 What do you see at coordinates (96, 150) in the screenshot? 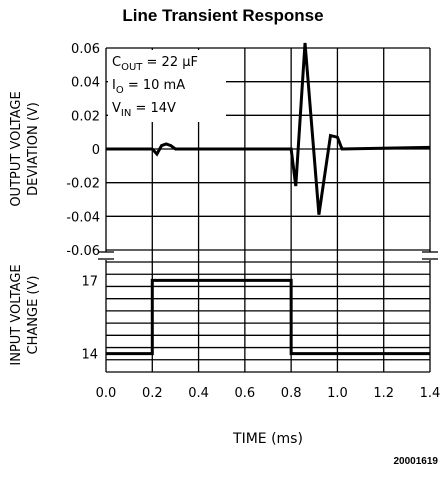
I see `y-tick-label: 0` at bounding box center [96, 150].